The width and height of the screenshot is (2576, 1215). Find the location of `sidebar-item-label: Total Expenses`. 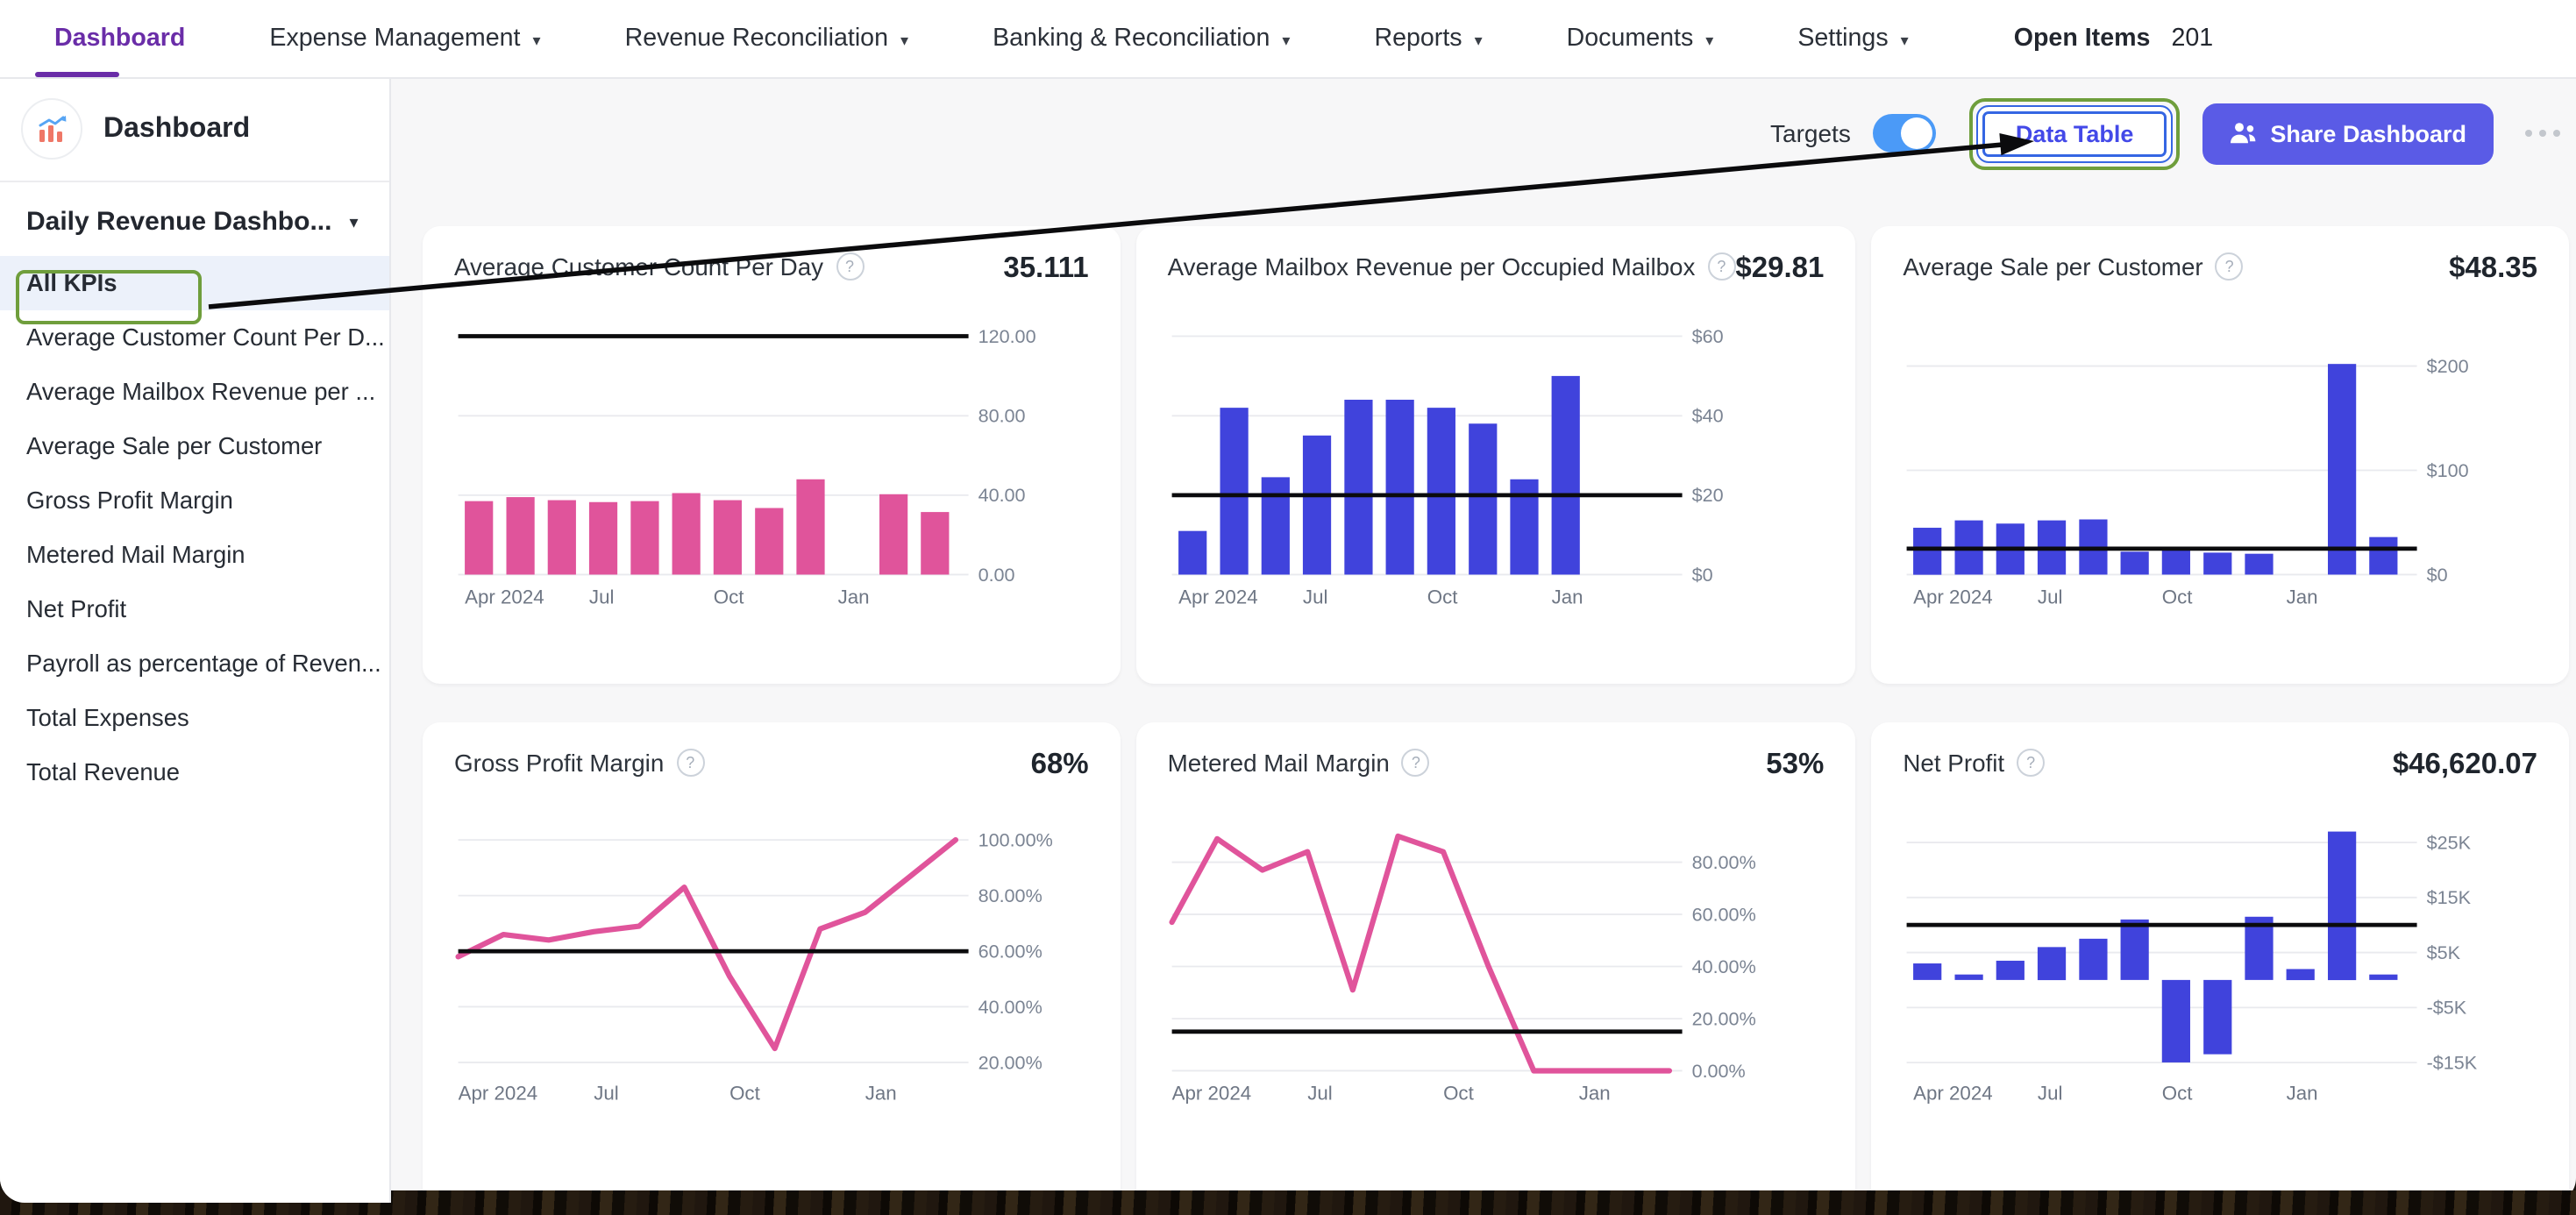

sidebar-item-label: Total Expenses is located at coordinates (107, 718).